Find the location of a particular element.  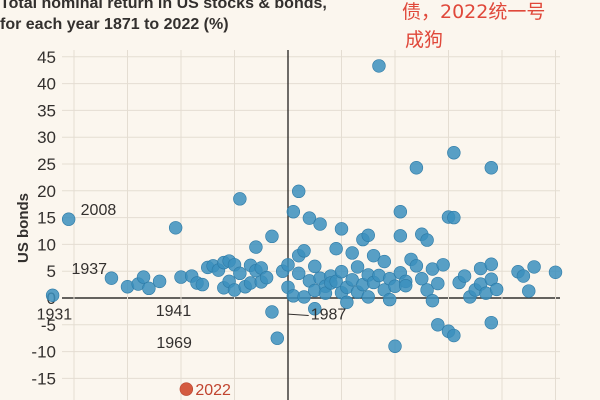

y-axis-ticks: 454035302520151050-5-10-15 is located at coordinates (43, 218).